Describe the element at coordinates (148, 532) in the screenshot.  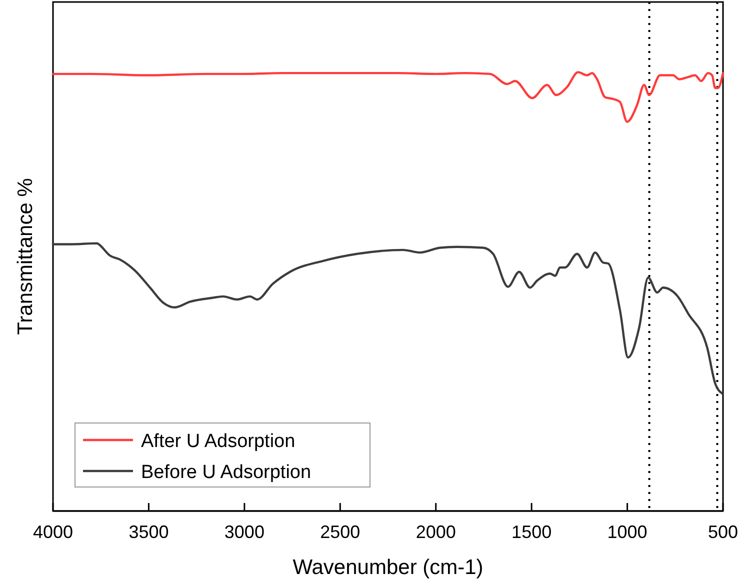
I see `x-tick-label: 3500` at that location.